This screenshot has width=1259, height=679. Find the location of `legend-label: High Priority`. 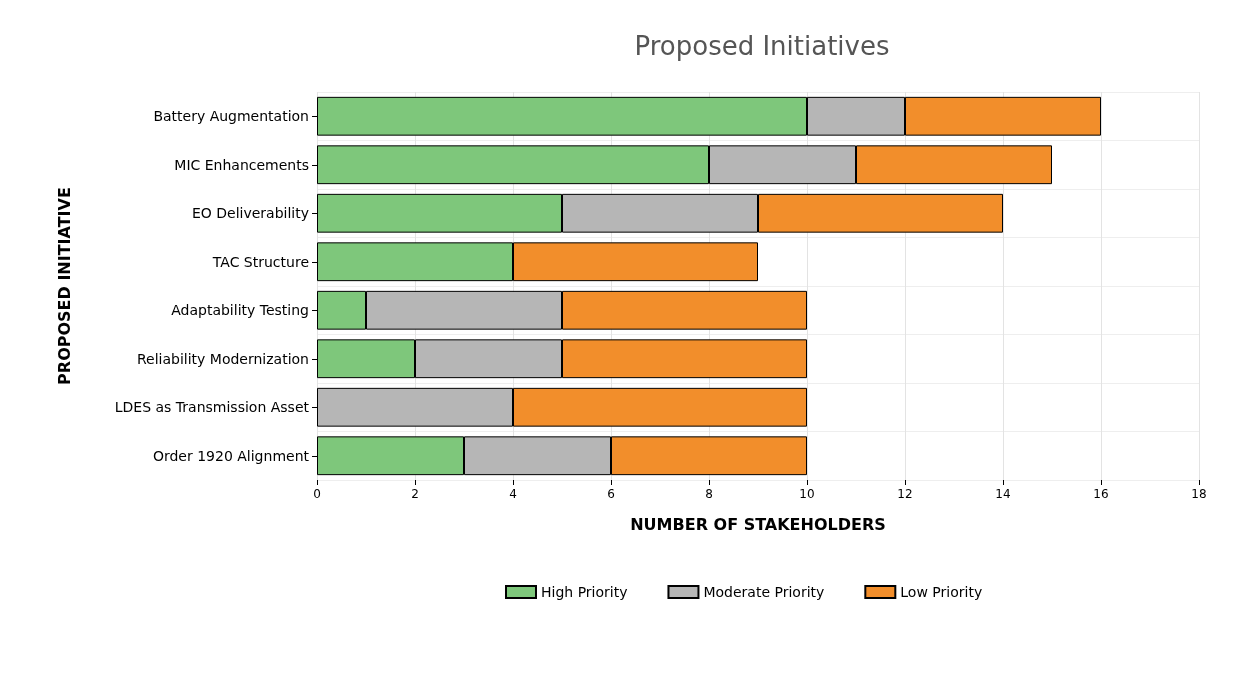

legend-label: High Priority is located at coordinates (584, 592).